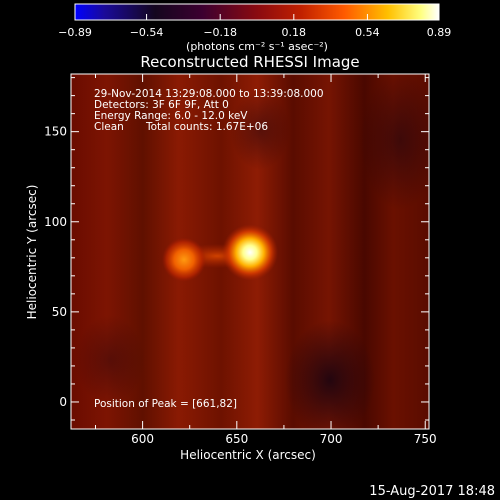 This screenshot has height=500, width=500. I want to click on annotation-peak-position: Position of Peak = [661,82], so click(165, 404).